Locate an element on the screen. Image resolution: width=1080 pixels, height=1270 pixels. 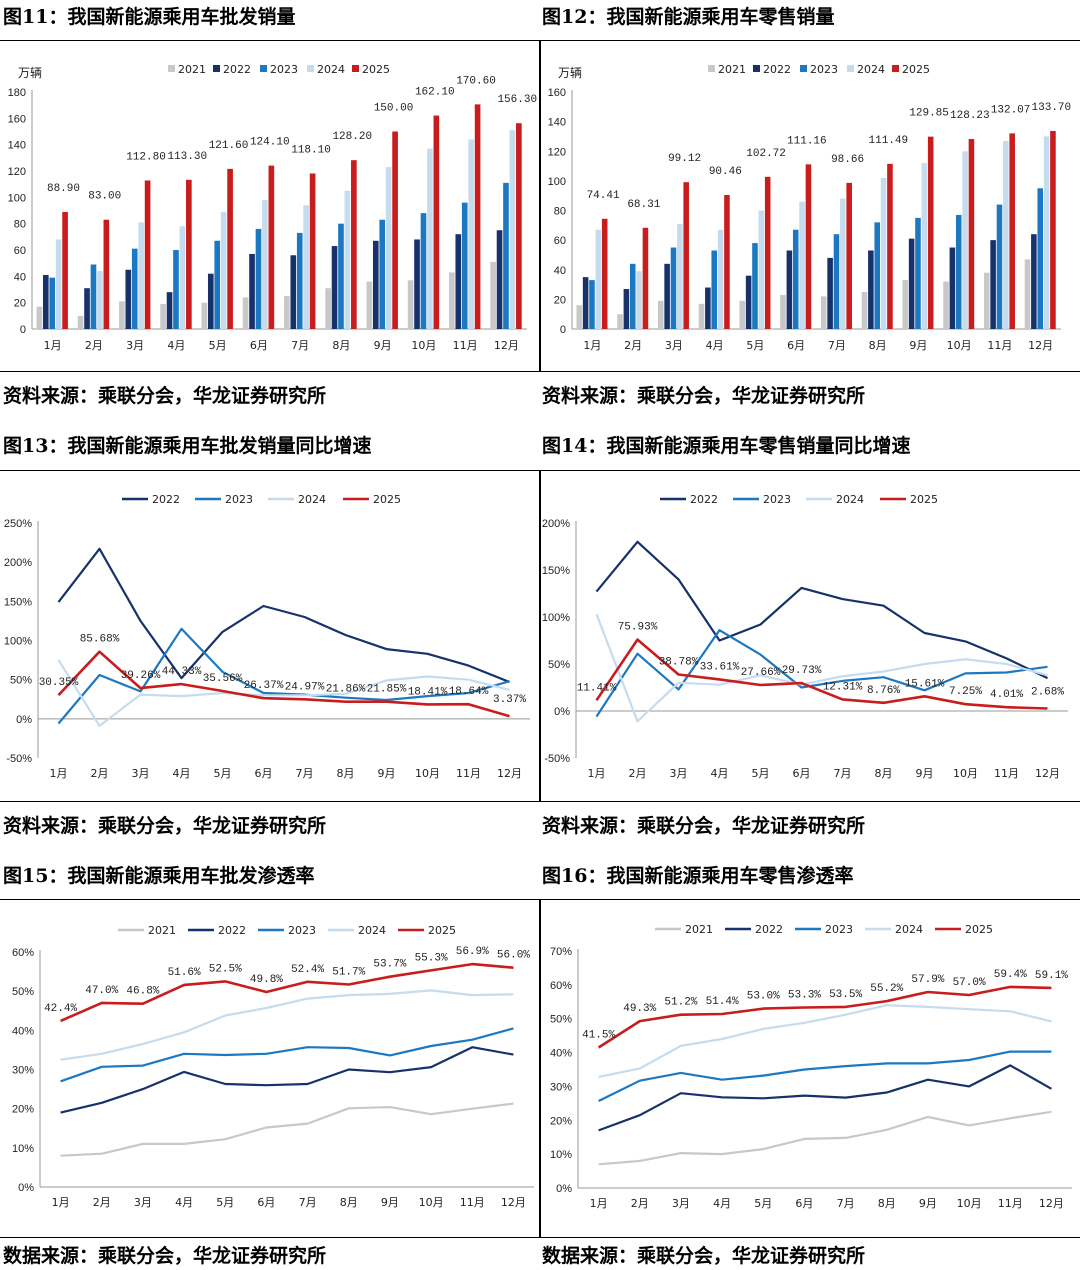
data-label: 102.72 is located at coordinates (766, 154).